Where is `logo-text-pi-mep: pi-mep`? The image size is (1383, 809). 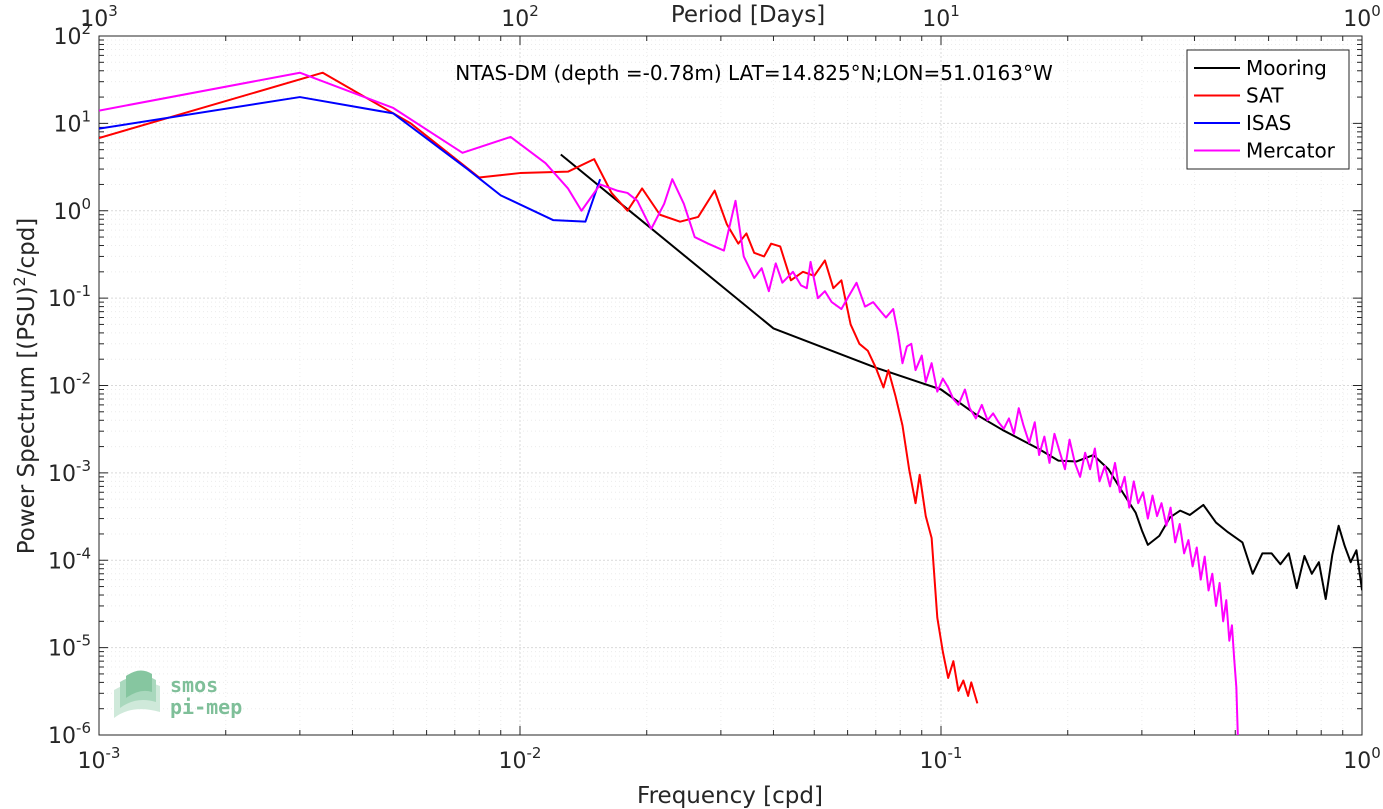 logo-text-pi-mep: pi-mep is located at coordinates (206, 707).